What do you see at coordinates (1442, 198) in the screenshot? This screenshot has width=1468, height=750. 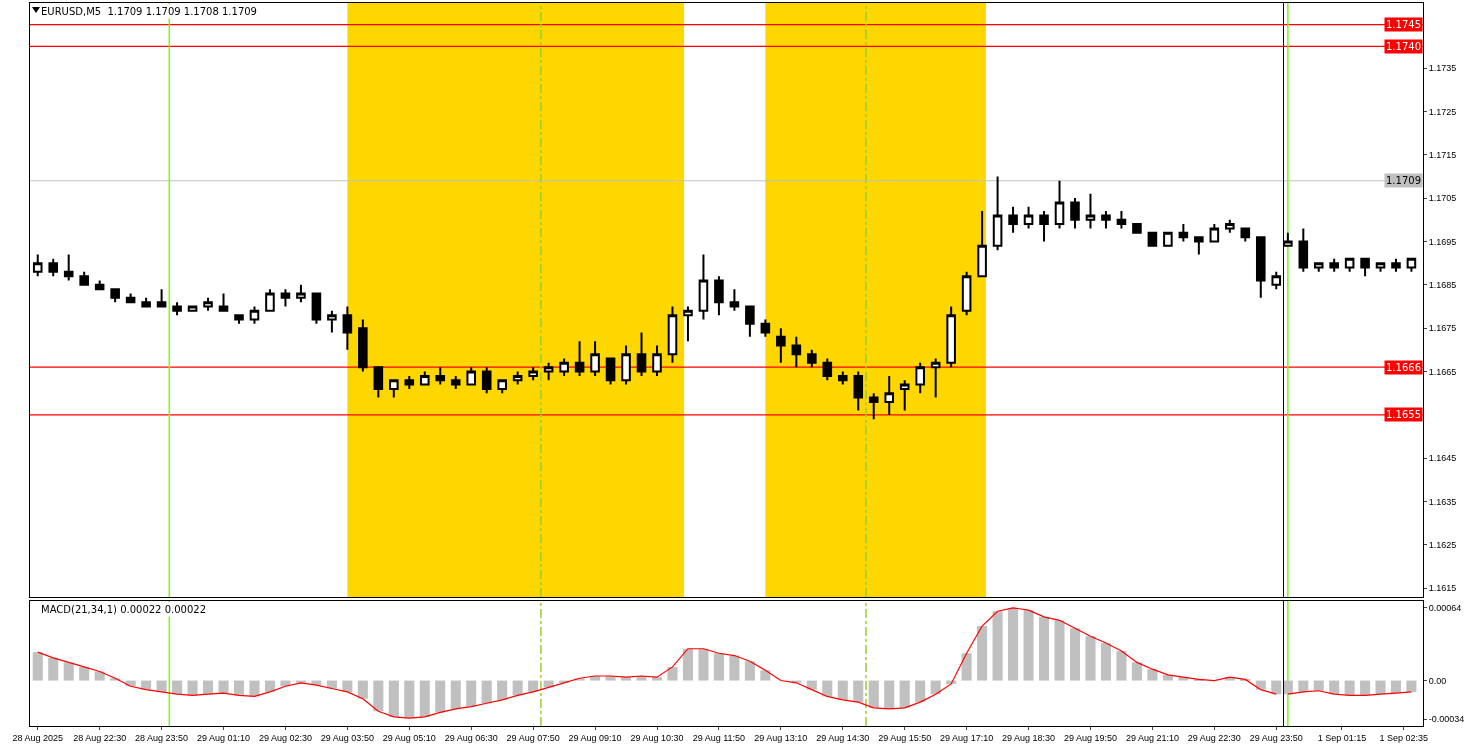 I see `y-tick-label: 1.1705` at bounding box center [1442, 198].